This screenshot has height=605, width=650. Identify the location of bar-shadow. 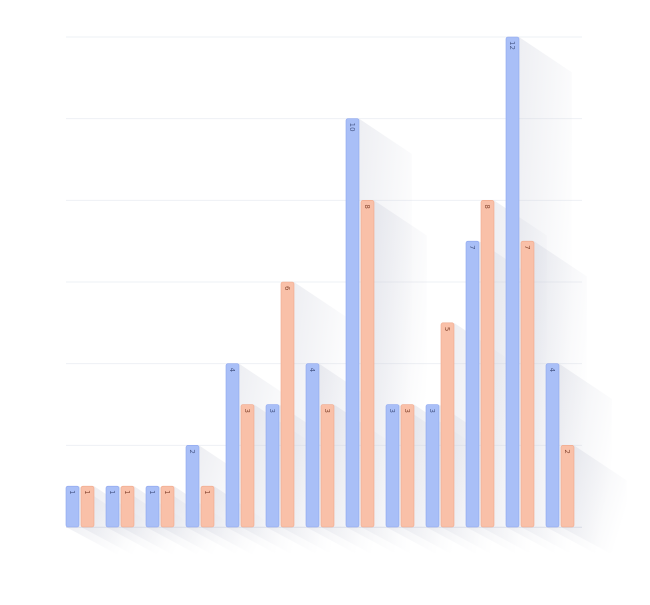
(594, 504).